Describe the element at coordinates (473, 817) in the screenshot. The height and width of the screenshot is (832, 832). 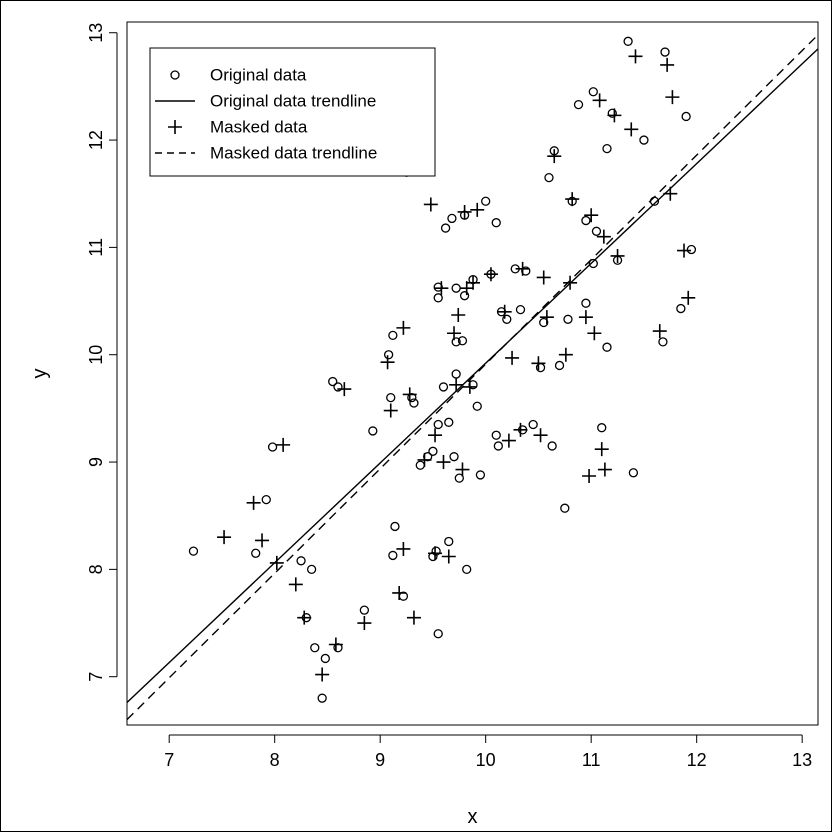
I see `x-axis-title: x` at that location.